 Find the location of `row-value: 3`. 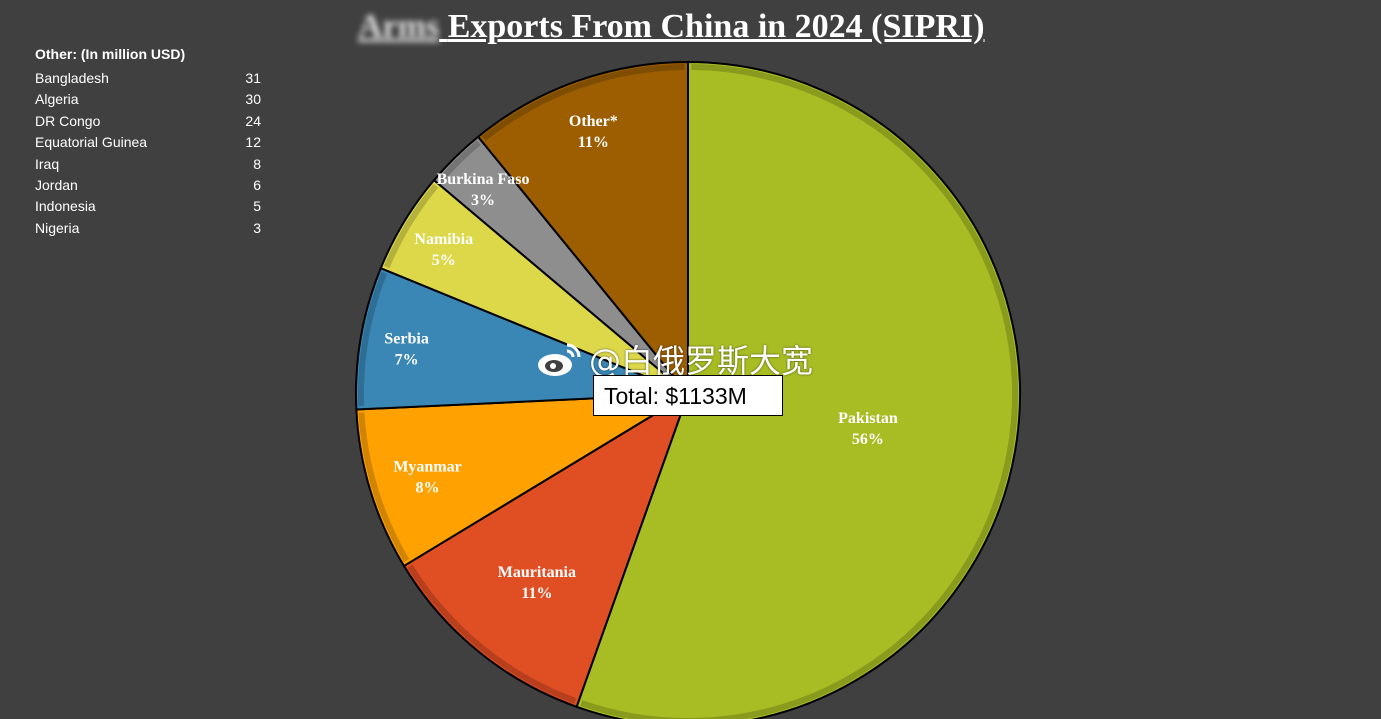

row-value: 3 is located at coordinates (257, 227).